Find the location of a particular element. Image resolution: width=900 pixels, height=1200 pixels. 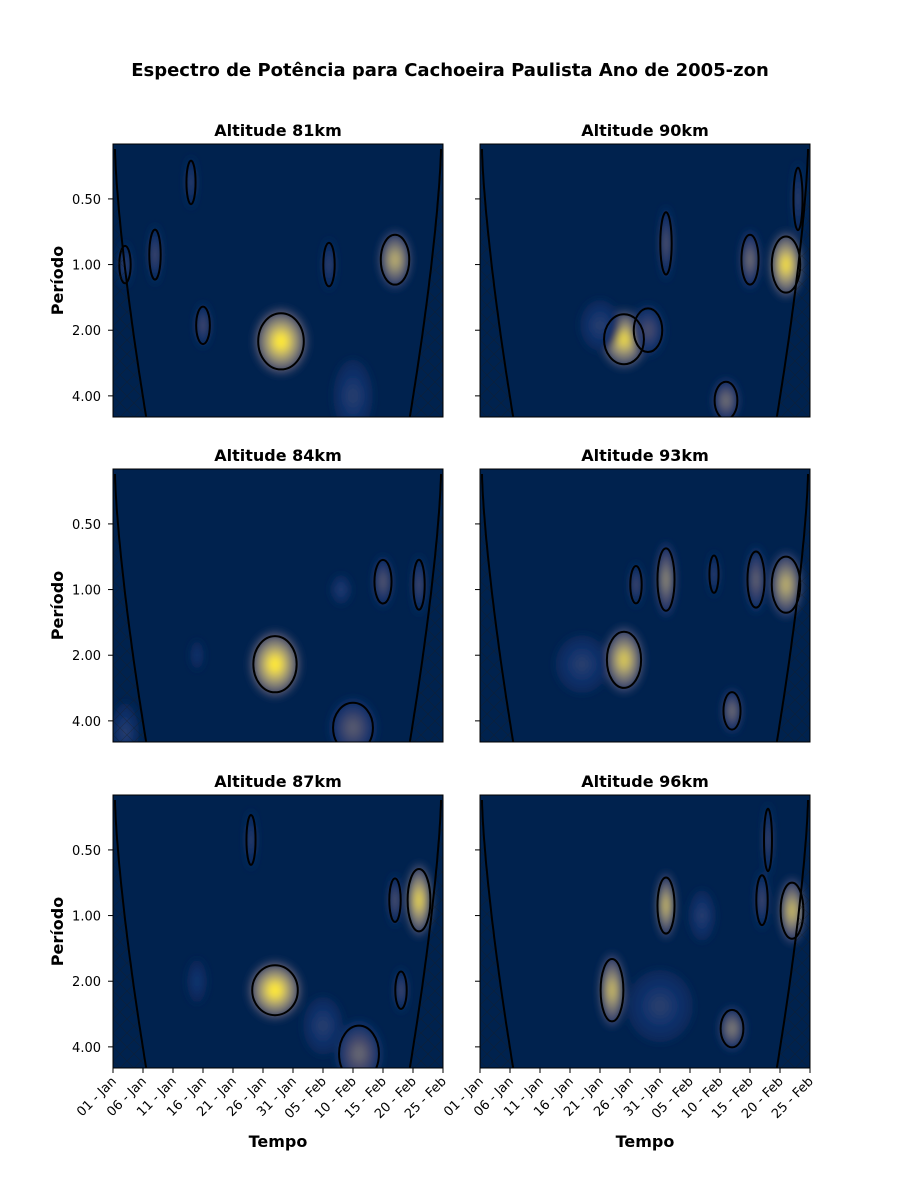

panel-title: Altitude 90km is located at coordinates (645, 130).